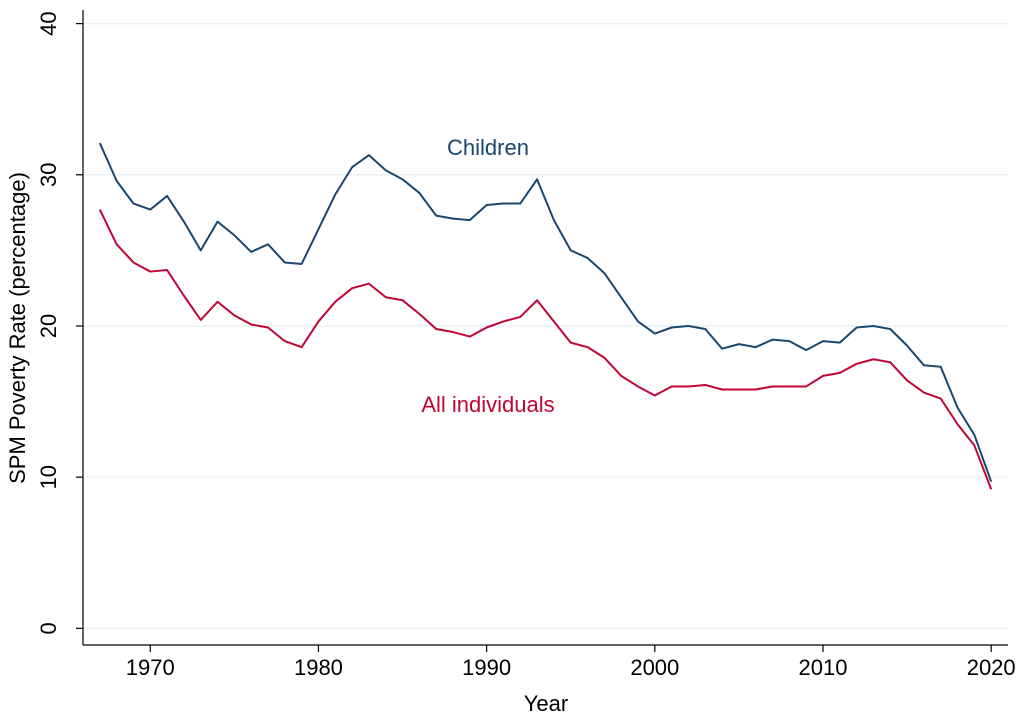  What do you see at coordinates (991, 667) in the screenshot?
I see `x-tick-label: 2020` at bounding box center [991, 667].